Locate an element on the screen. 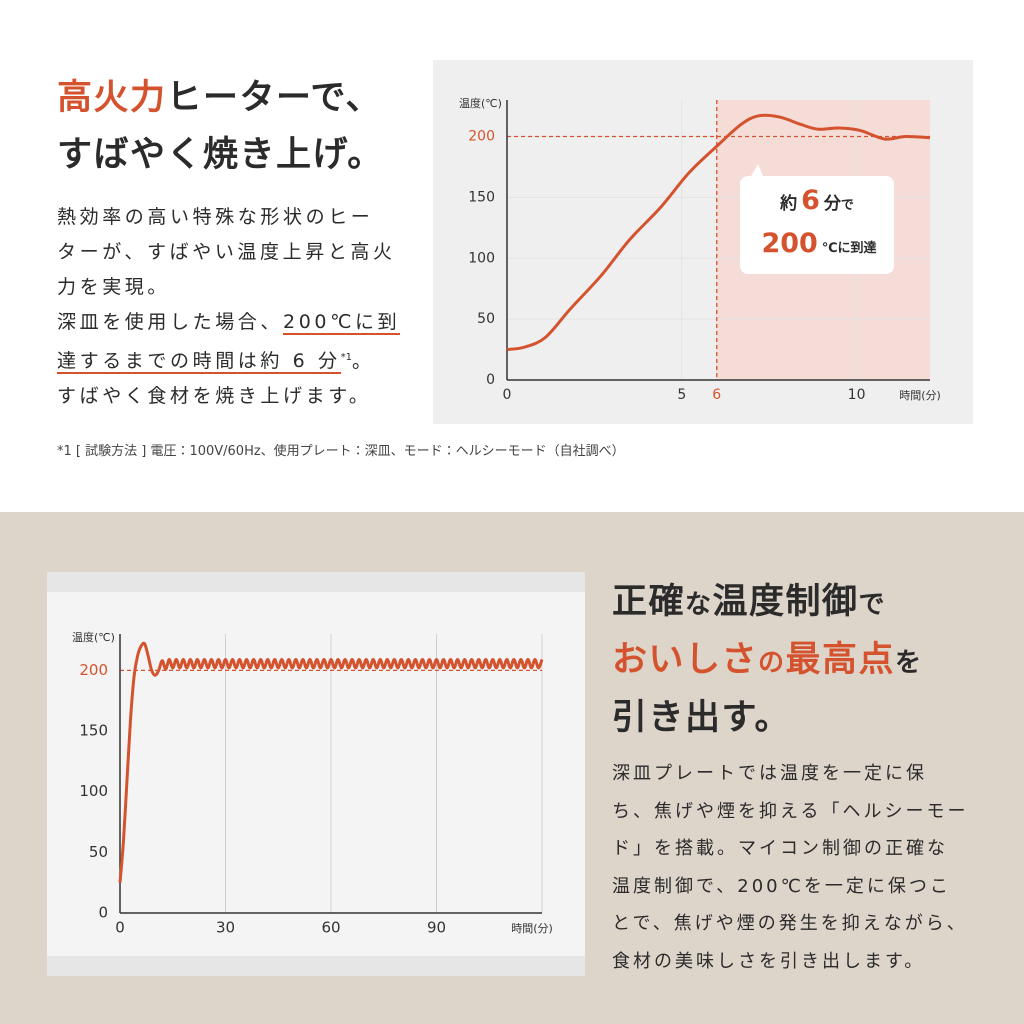  text-segment: を is located at coordinates (909, 663).